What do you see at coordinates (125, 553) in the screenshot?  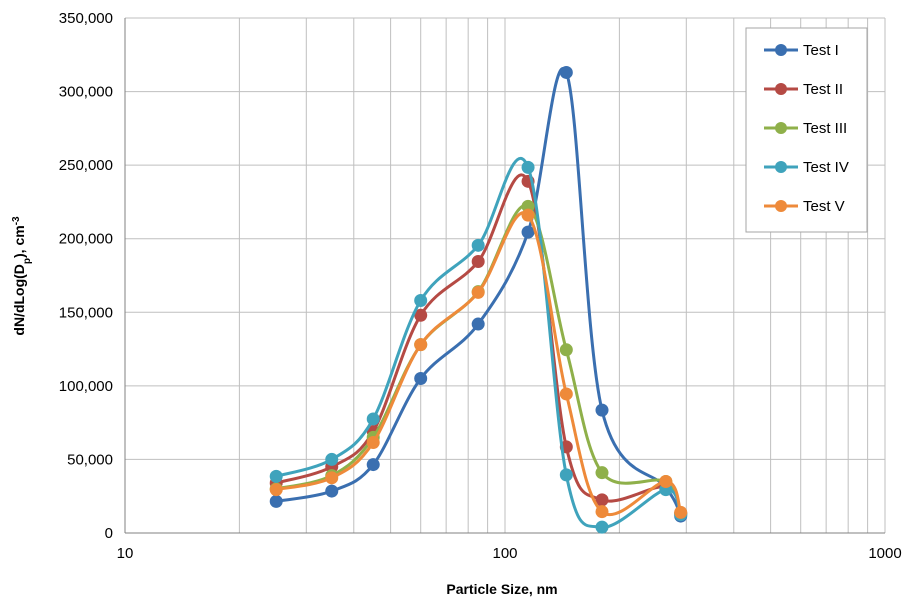 I see `x-tick-label: 10` at bounding box center [125, 553].